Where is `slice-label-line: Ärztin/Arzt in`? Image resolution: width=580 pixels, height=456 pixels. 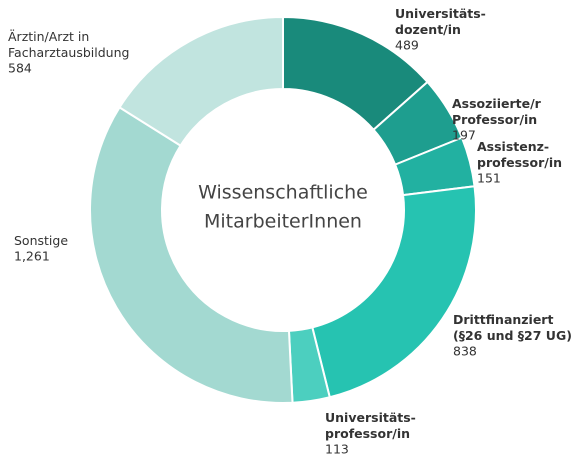
slice-label-line: Ärztin/Arzt in is located at coordinates (48, 36).